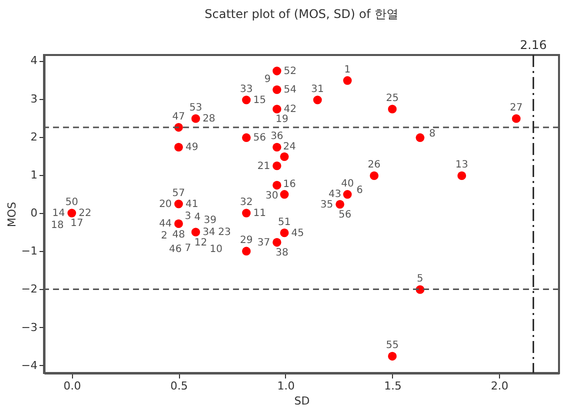 Image resolution: width=587 pixels, height=417 pixels. What do you see at coordinates (301, 14) in the screenshot?
I see `chart-title: Scatter plot of (MOS, SD) of 한열` at bounding box center [301, 14].